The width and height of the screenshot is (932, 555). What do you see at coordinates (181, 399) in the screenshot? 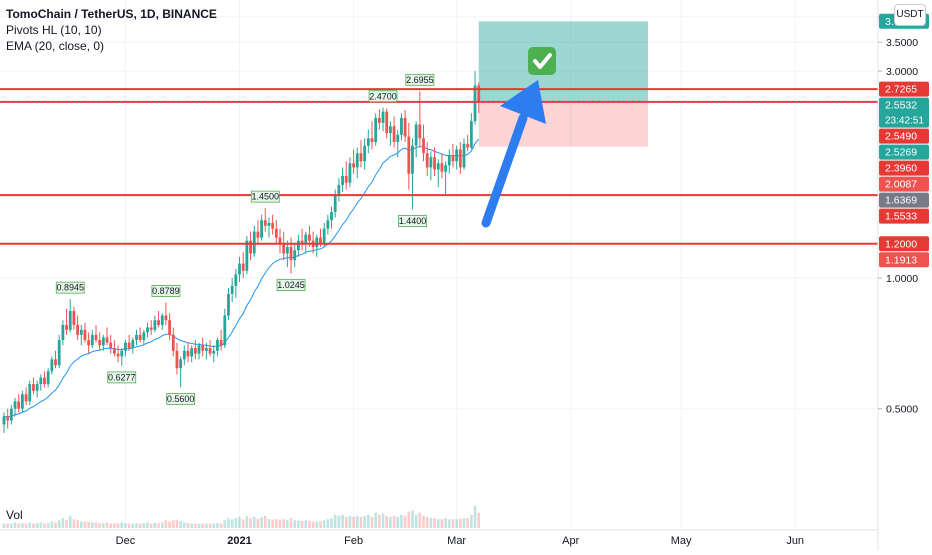
I see `pivot-label: 0.5600` at bounding box center [181, 399].